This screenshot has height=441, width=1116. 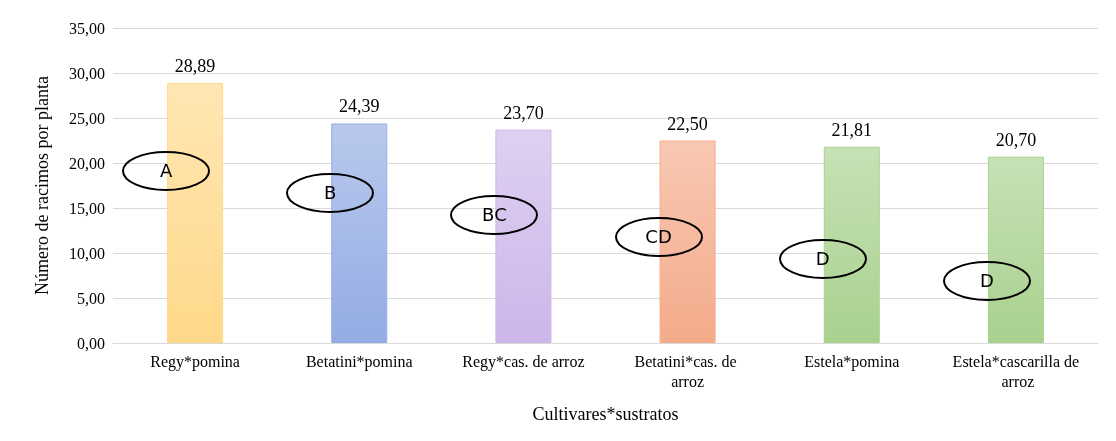 I want to click on x-tick-label: Estela*pomina, so click(x=852, y=361).